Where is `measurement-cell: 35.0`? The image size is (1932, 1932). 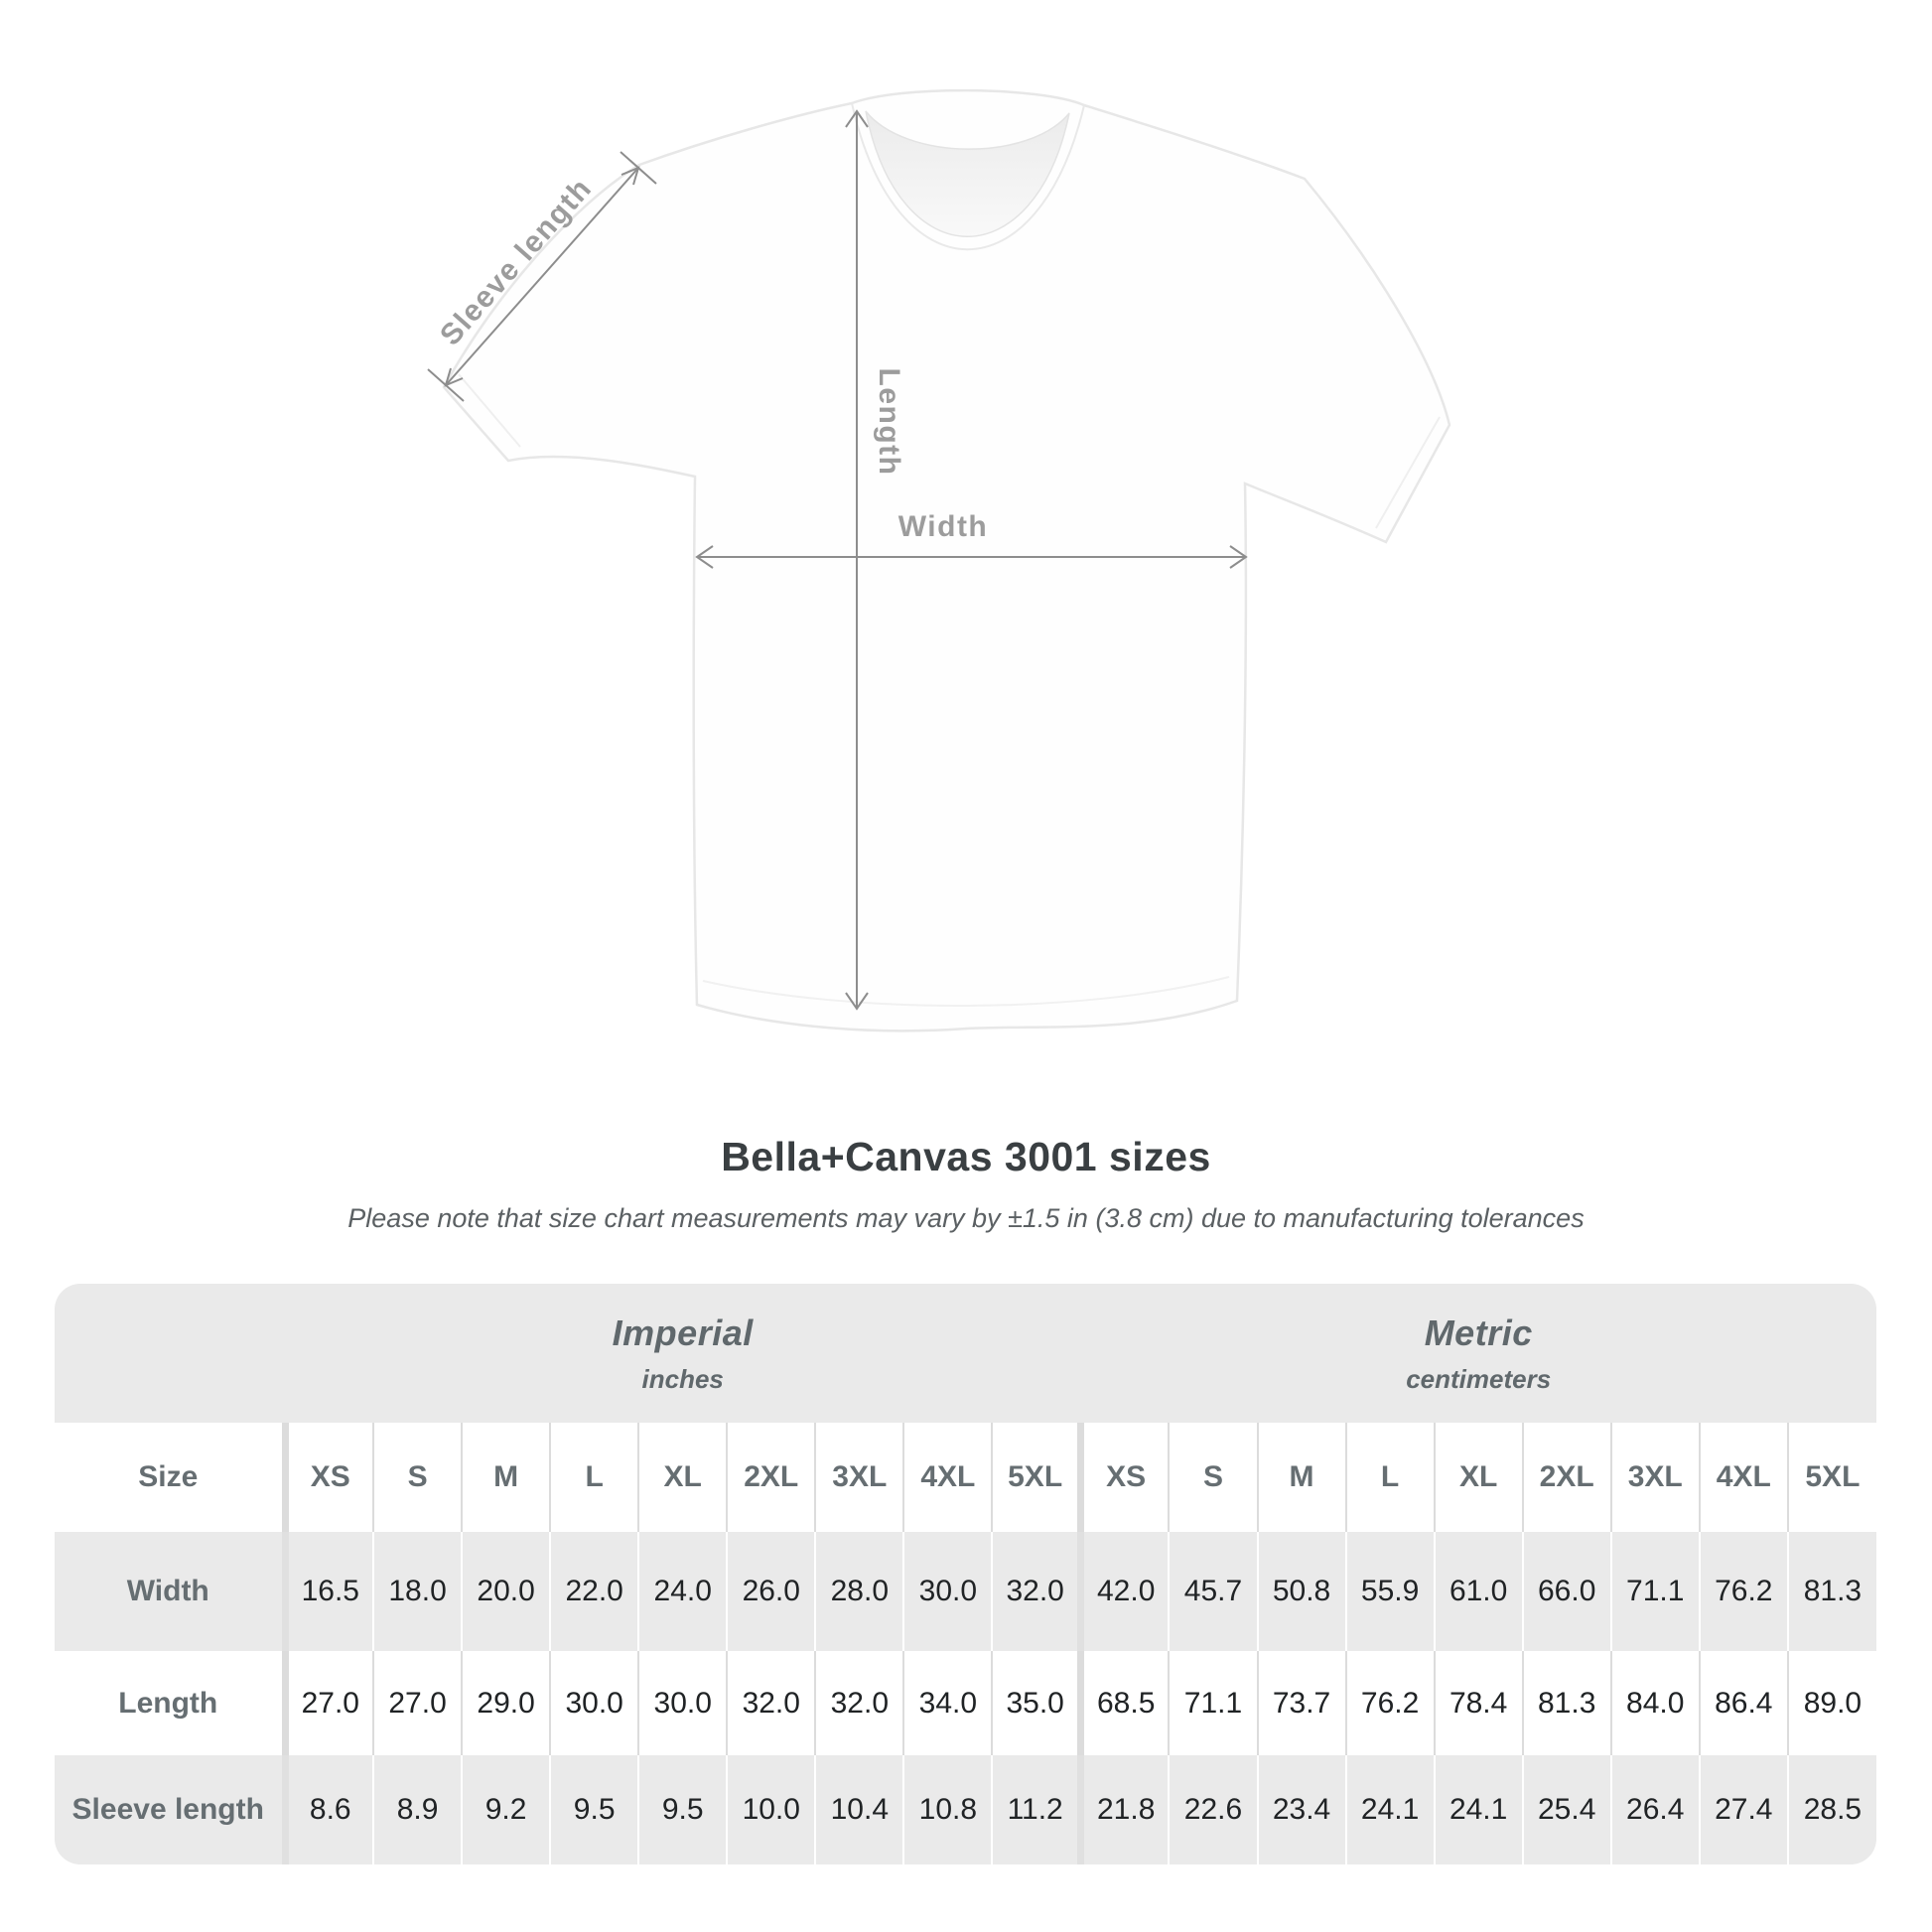
measurement-cell: 35.0 is located at coordinates (1036, 1703).